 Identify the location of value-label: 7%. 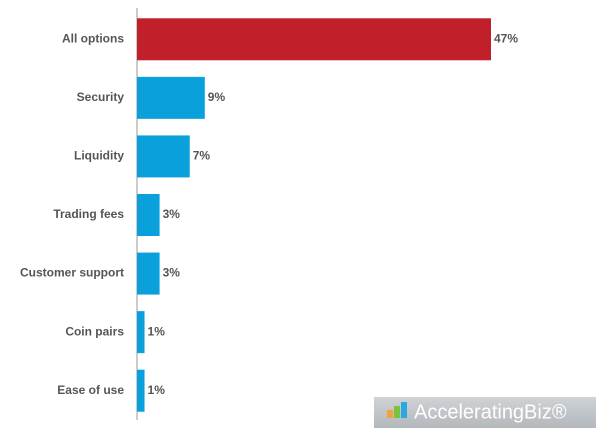
(202, 156).